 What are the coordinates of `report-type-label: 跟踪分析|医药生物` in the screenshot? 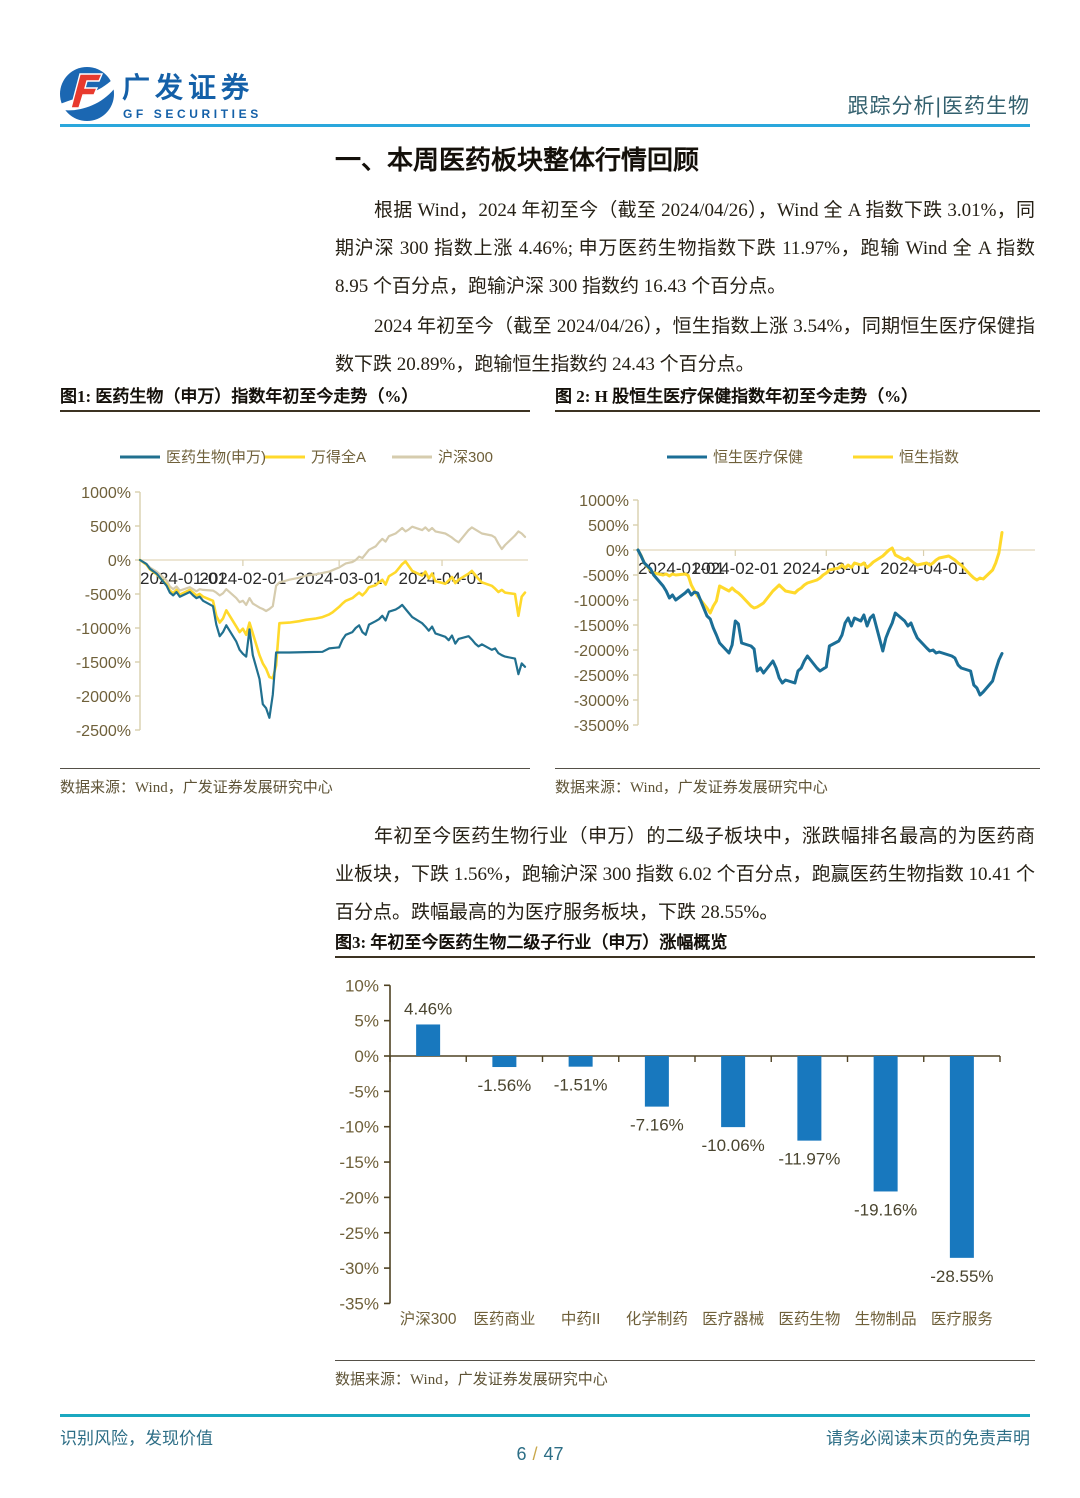 It's located at (938, 106).